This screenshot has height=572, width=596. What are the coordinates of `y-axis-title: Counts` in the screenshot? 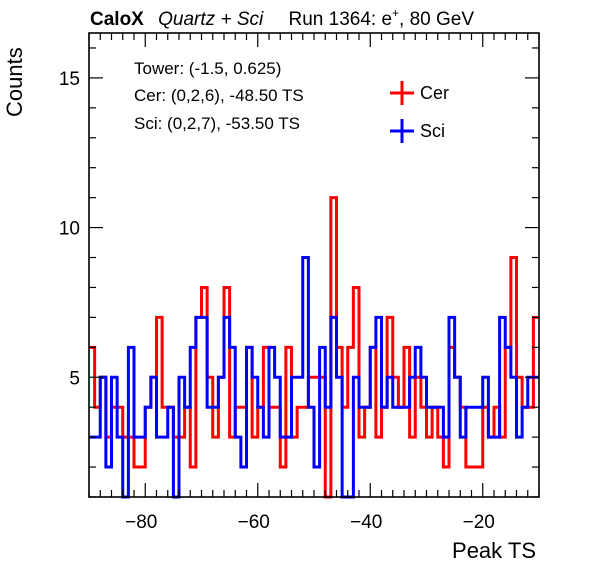 It's located at (14, 82).